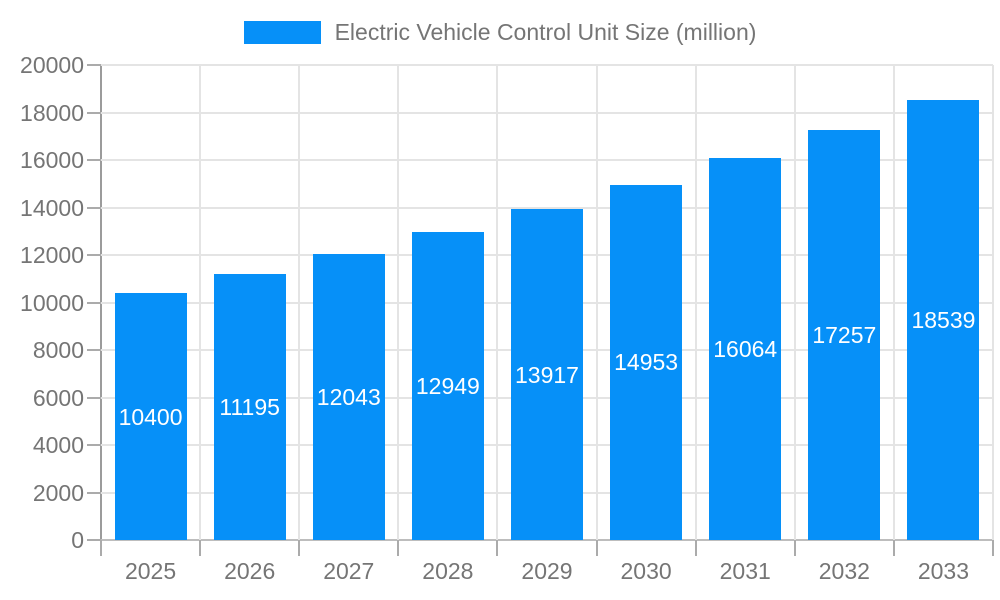  I want to click on bar-value-label: 13917, so click(547, 374).